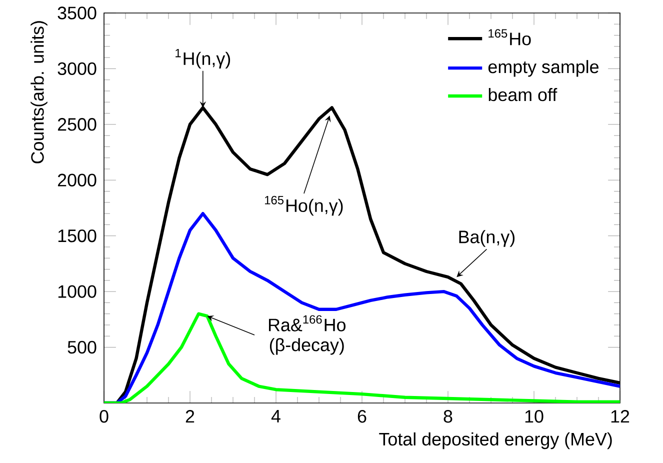 This screenshot has width=663, height=463. Describe the element at coordinates (534, 416) in the screenshot. I see `x-tick-label: 10` at that location.